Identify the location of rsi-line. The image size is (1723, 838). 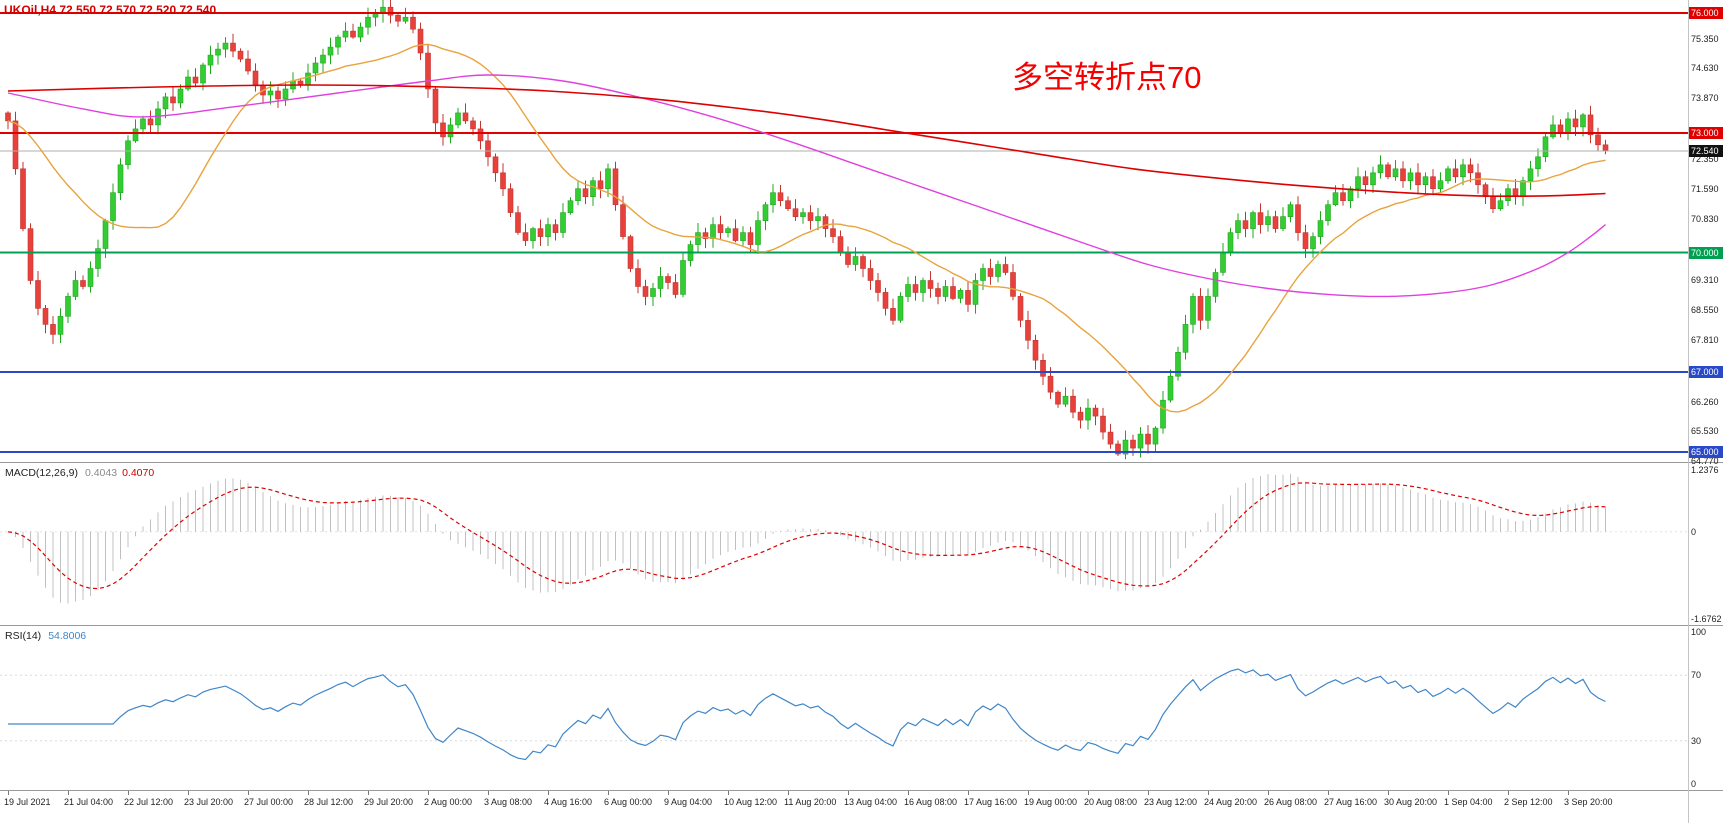
(807, 714).